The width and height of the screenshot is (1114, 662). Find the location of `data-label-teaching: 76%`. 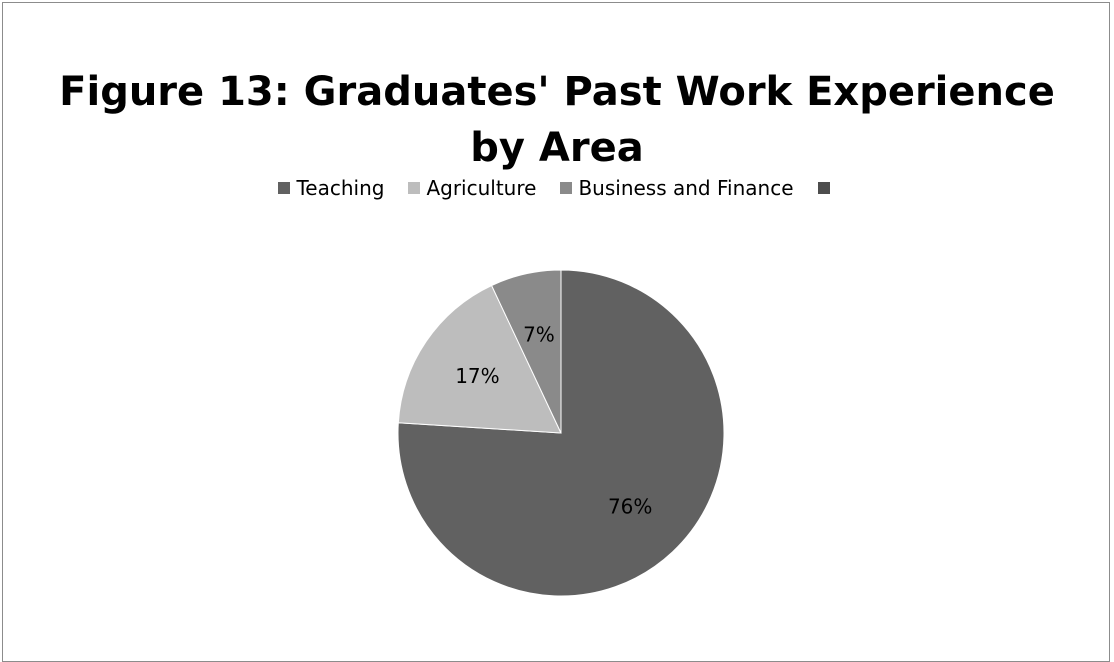

data-label-teaching: 76% is located at coordinates (630, 507).